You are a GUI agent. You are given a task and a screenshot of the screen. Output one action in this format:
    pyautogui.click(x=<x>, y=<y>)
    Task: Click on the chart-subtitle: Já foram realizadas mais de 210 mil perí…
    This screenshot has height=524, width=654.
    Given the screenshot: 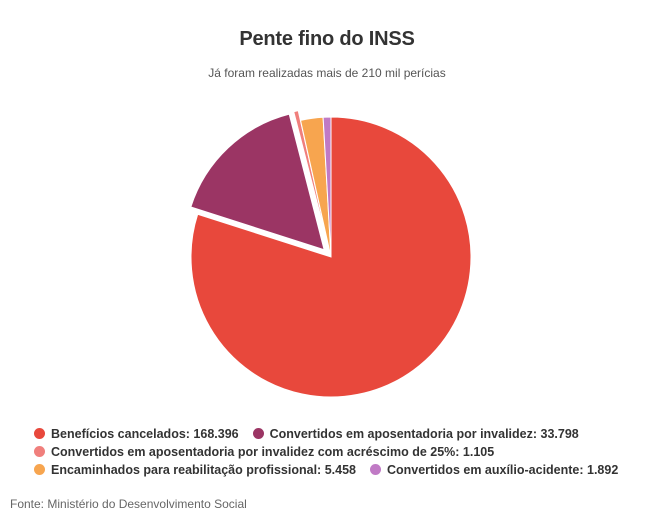 What is the action you would take?
    pyautogui.click(x=327, y=73)
    